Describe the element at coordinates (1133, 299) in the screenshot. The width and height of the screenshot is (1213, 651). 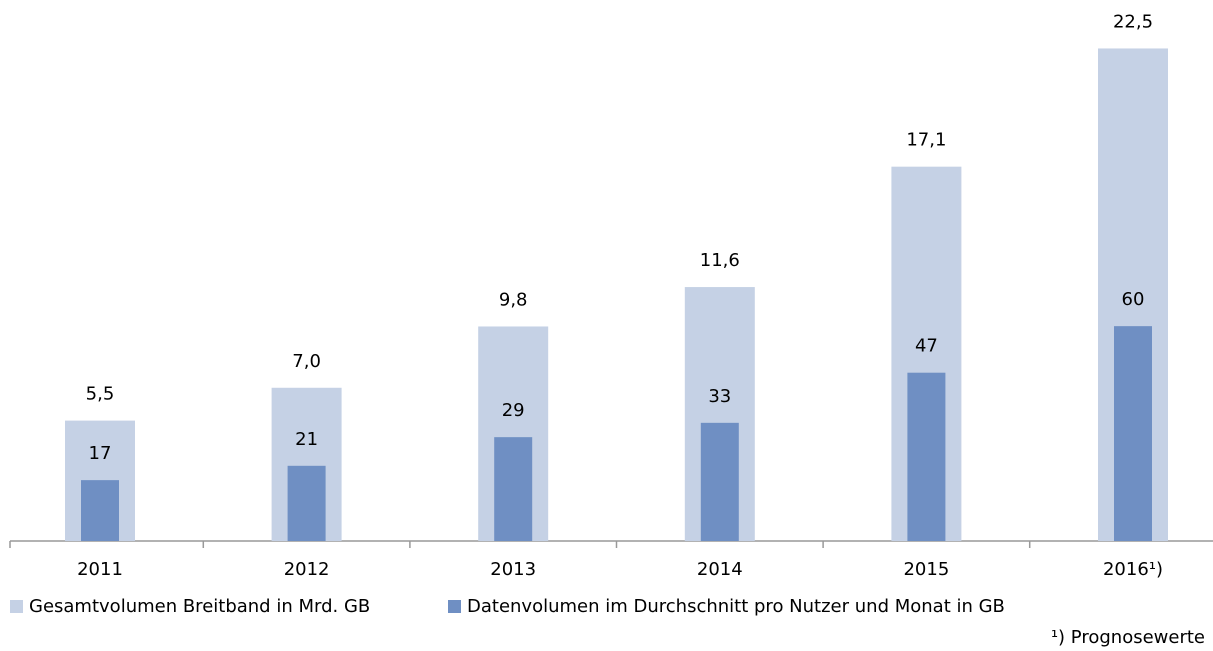
I see `data-label: 60` at that location.